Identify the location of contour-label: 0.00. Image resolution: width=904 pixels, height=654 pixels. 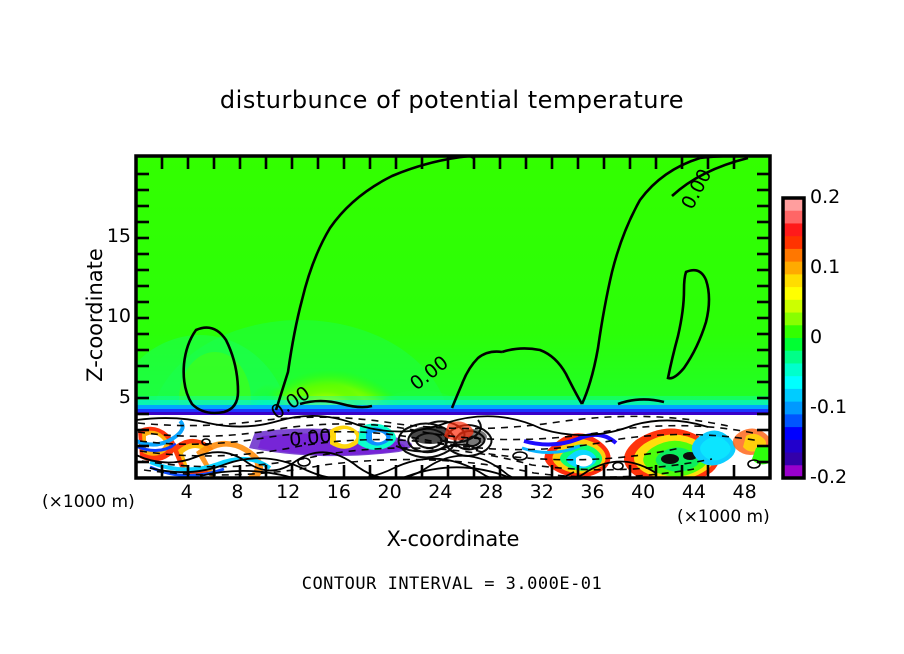
(310, 438).